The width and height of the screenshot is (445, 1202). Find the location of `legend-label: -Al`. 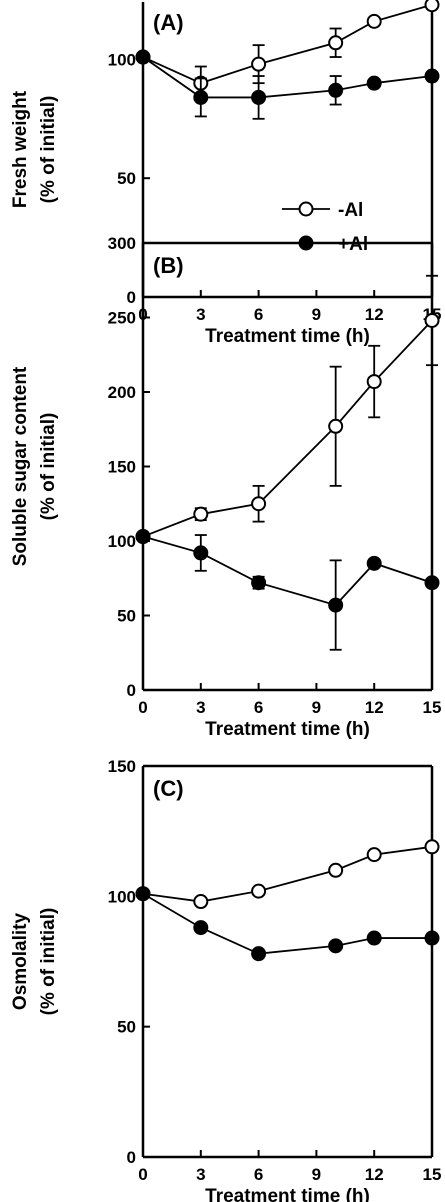

legend-label: -Al is located at coordinates (350, 210).